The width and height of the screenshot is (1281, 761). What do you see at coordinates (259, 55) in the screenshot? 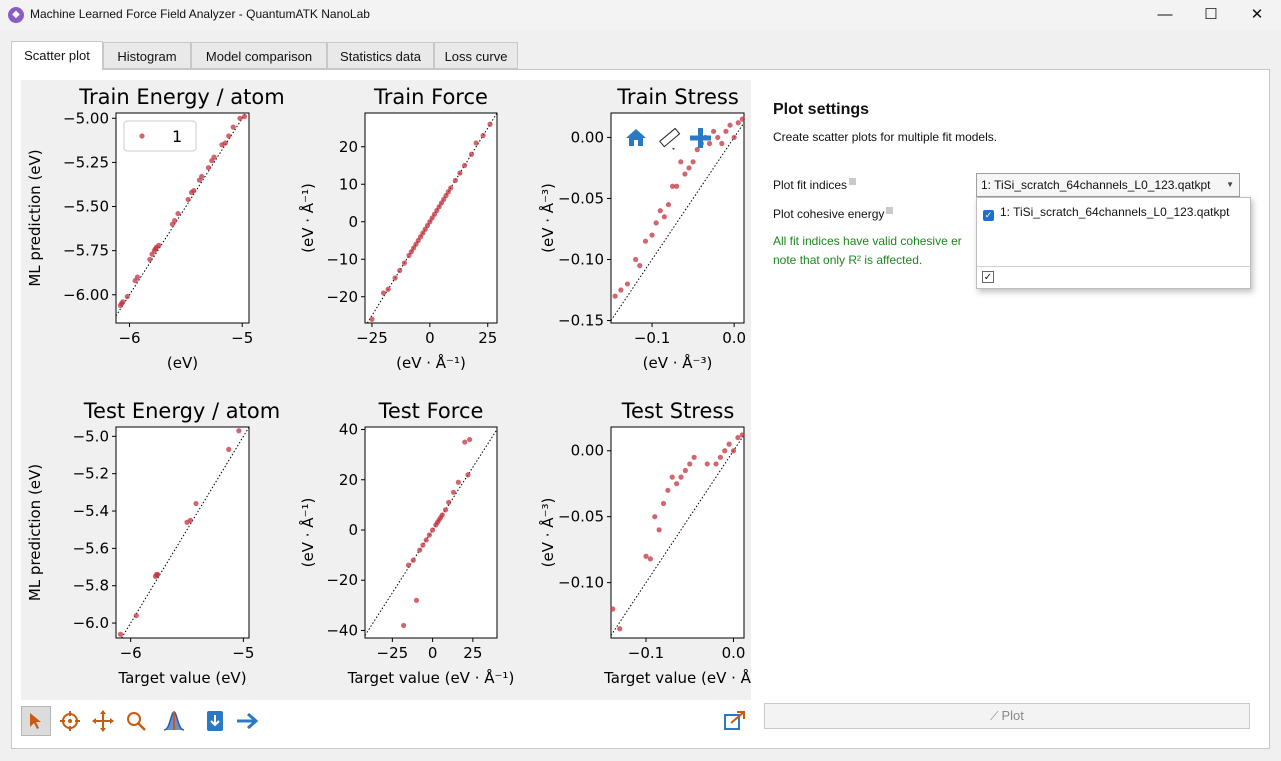
I see `tab-model-comparison: Model comparison` at bounding box center [259, 55].